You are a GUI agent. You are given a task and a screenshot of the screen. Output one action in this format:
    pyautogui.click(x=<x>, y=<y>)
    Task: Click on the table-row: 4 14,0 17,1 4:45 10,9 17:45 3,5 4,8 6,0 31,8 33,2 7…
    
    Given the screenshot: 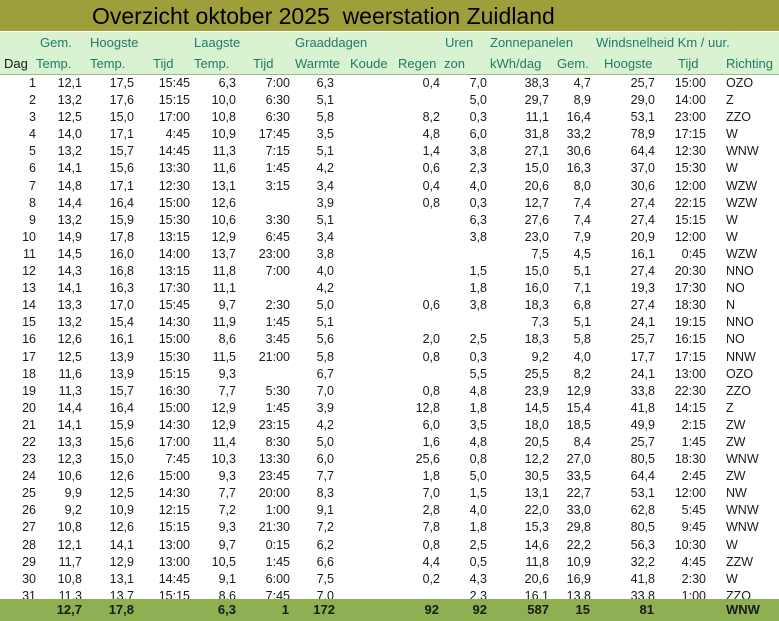 What is the action you would take?
    pyautogui.click(x=389, y=134)
    